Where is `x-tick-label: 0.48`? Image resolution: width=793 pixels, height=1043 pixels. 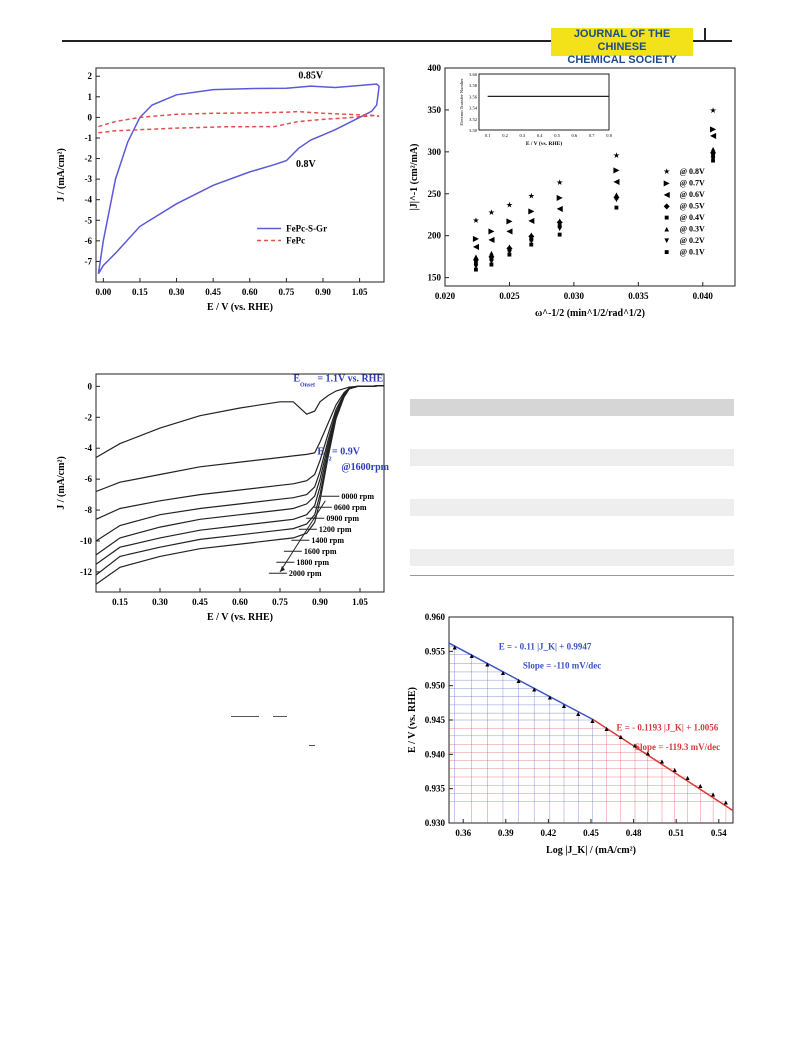
x-tick-label: 0.48 is located at coordinates (634, 833).